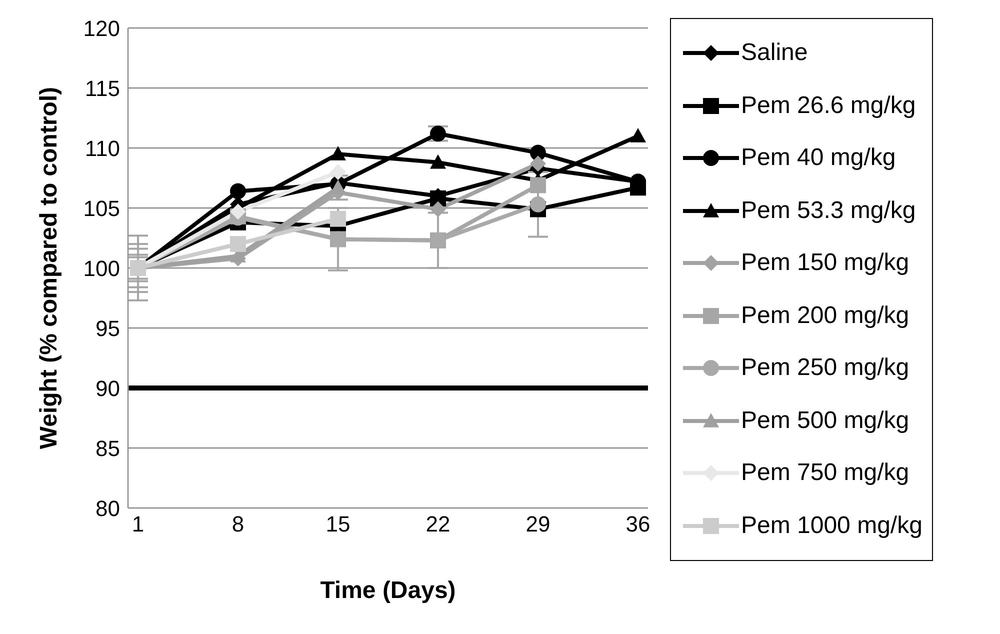 The width and height of the screenshot is (1000, 634). I want to click on y-tick-label: 115, so click(102, 88).